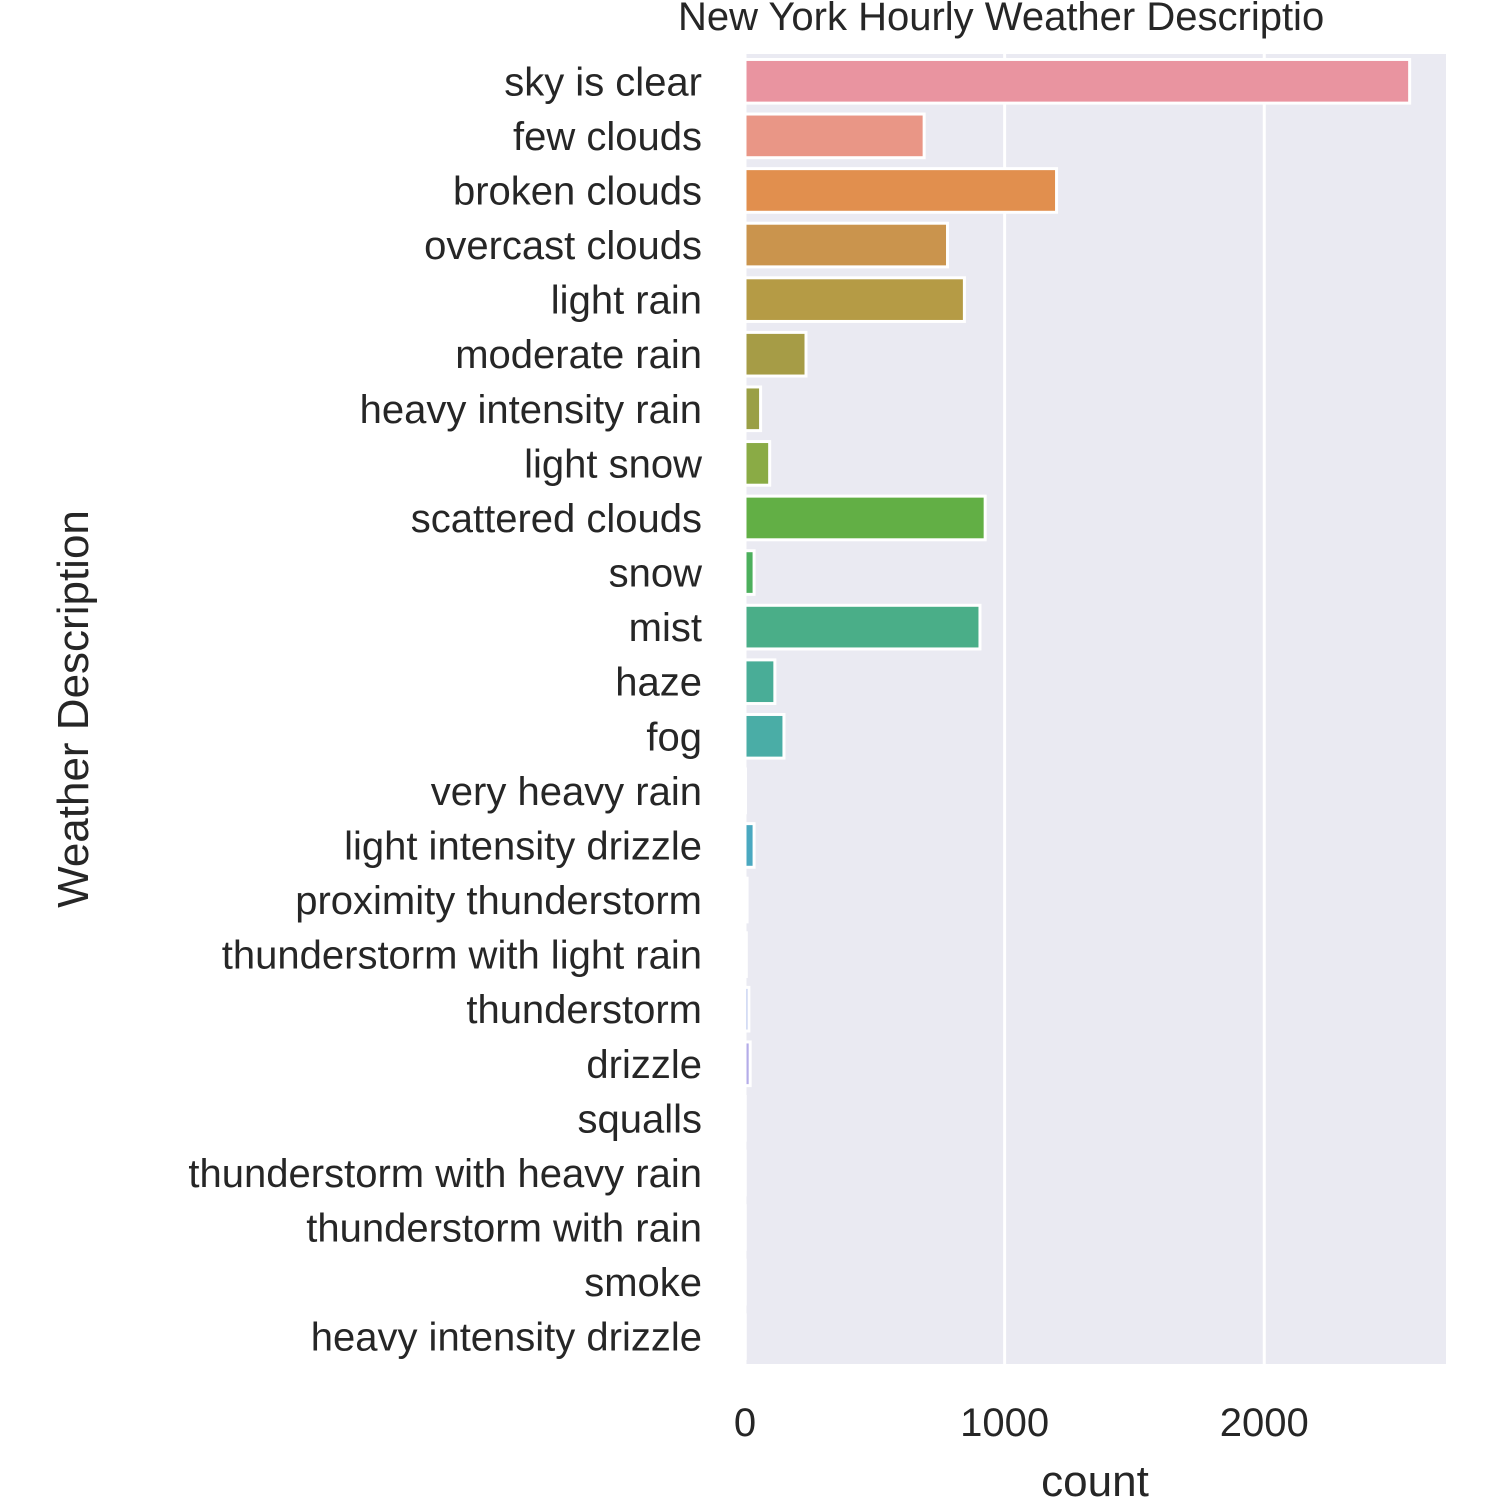  Describe the element at coordinates (498, 901) in the screenshot. I see `y-tick-label: proximity thunderstorm` at that location.